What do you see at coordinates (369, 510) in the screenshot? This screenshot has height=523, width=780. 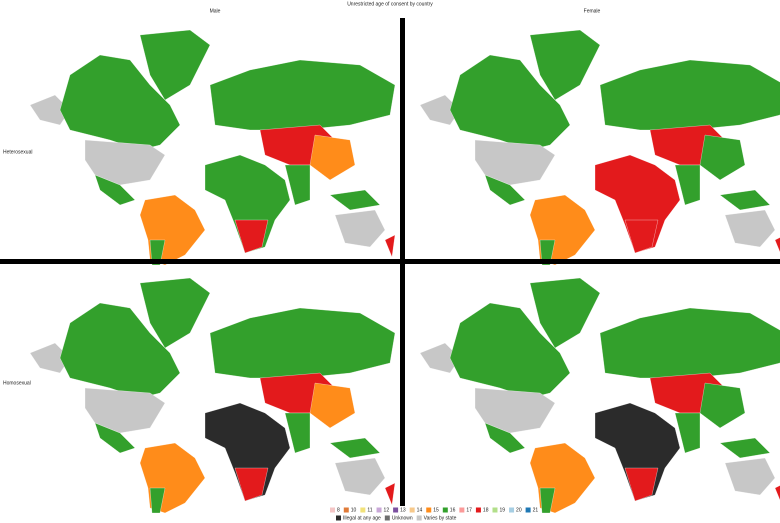 I see `legend-label: 11` at bounding box center [369, 510].